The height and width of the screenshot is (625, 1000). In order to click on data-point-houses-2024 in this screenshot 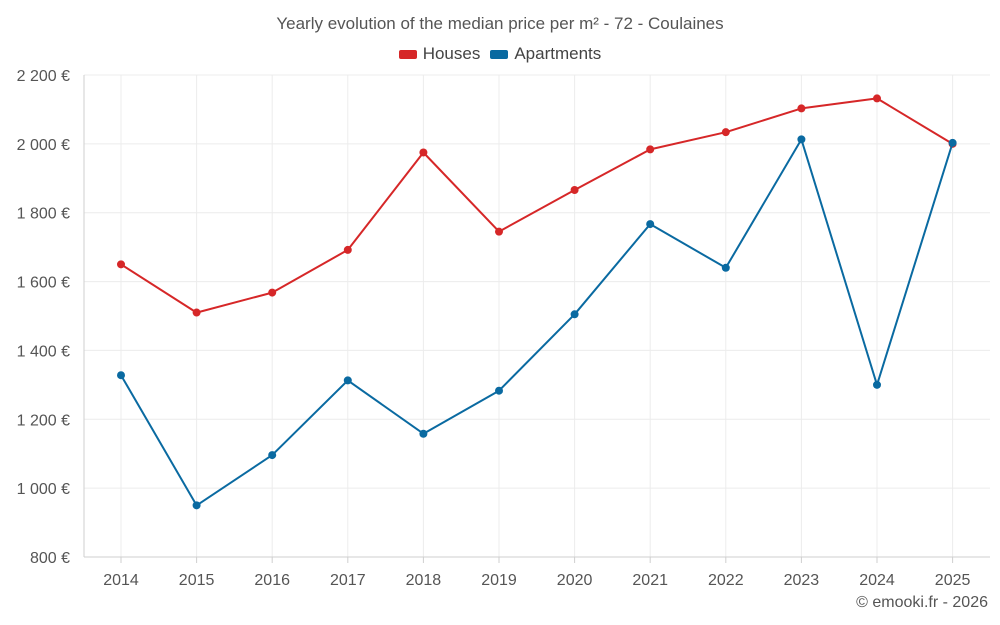, I will do `click(877, 98)`.